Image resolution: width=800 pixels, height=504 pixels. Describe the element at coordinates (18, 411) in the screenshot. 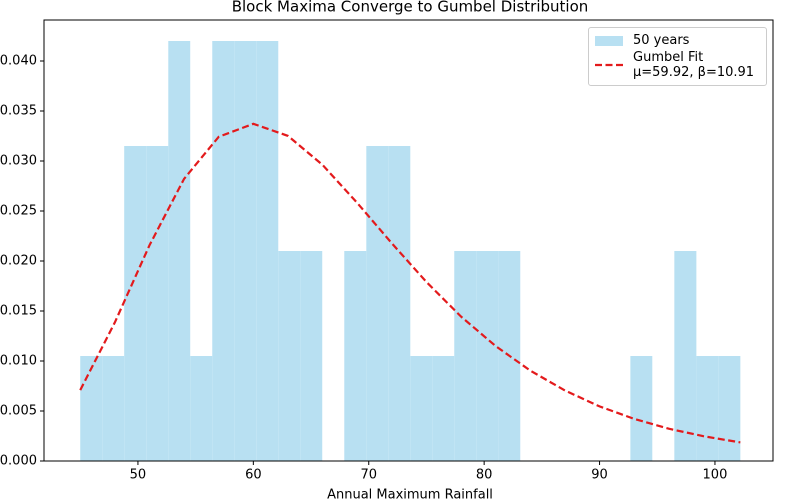

I see `y-tick-label: 0.005` at that location.